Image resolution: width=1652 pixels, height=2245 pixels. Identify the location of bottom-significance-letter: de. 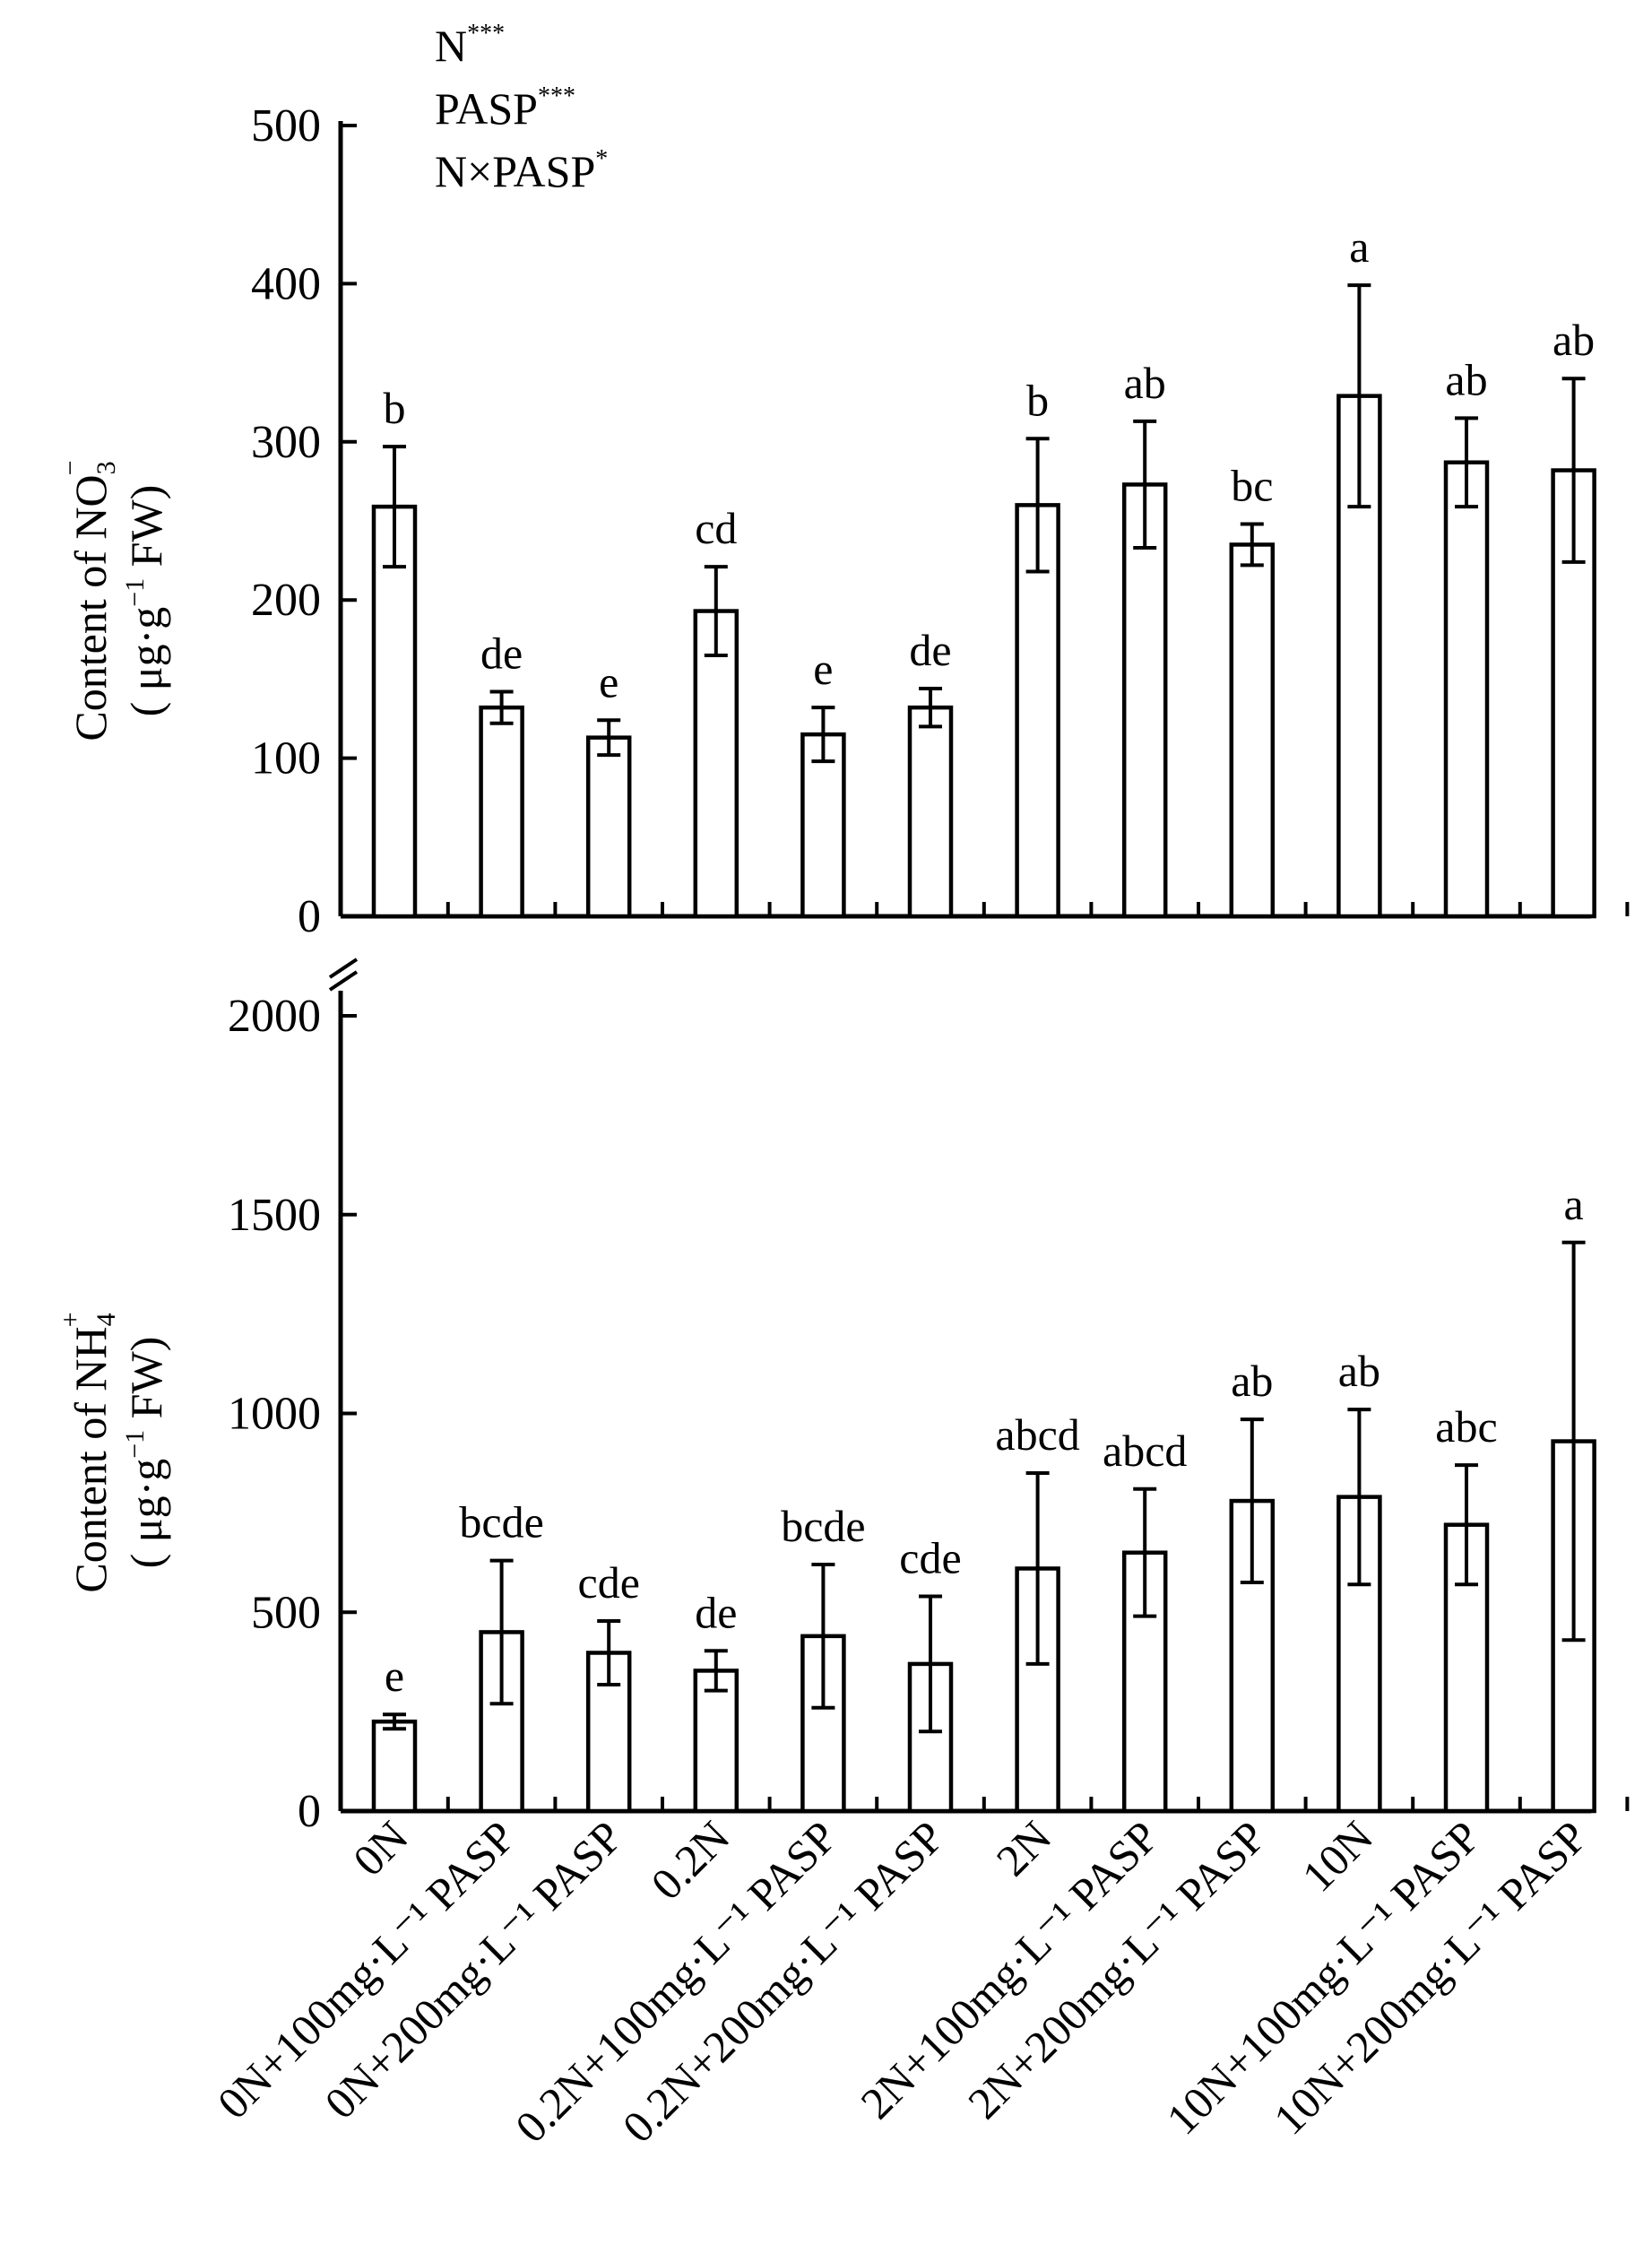
(716, 1612).